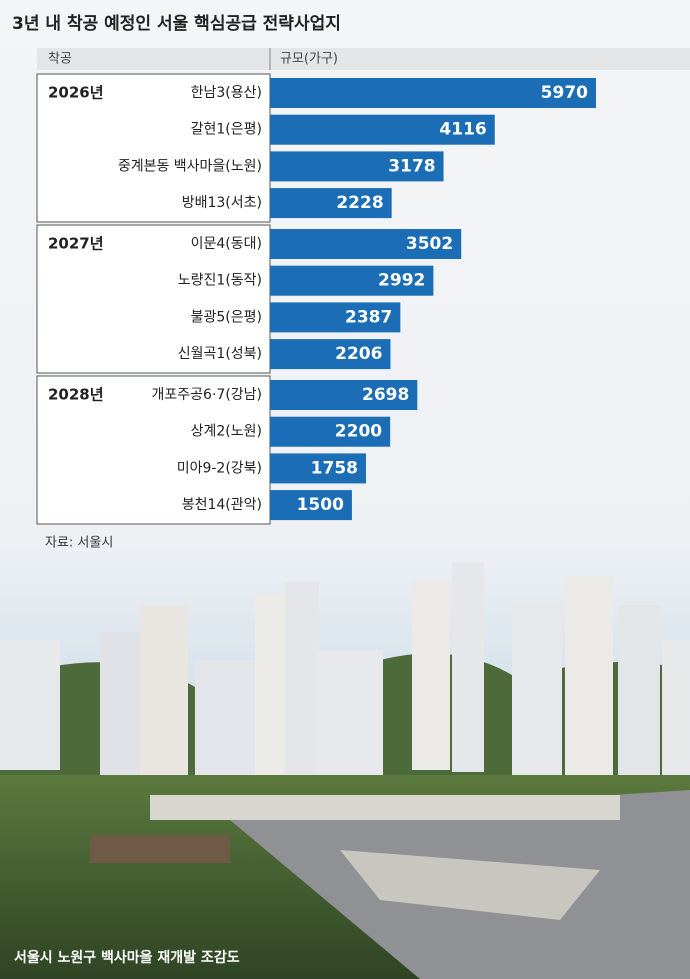 This screenshot has width=690, height=979. I want to click on category-label: 이문4(동대), so click(226, 244).